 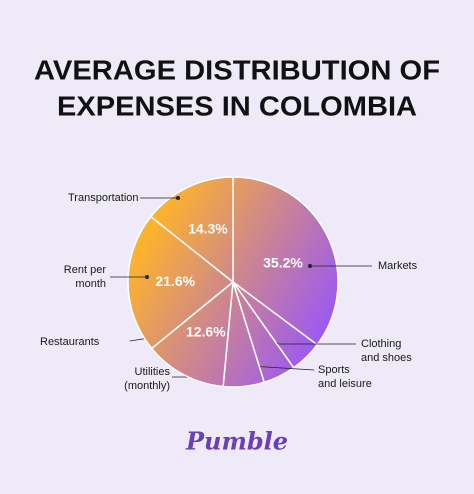 I want to click on category-label: Utilities (monthly), so click(x=147, y=379).